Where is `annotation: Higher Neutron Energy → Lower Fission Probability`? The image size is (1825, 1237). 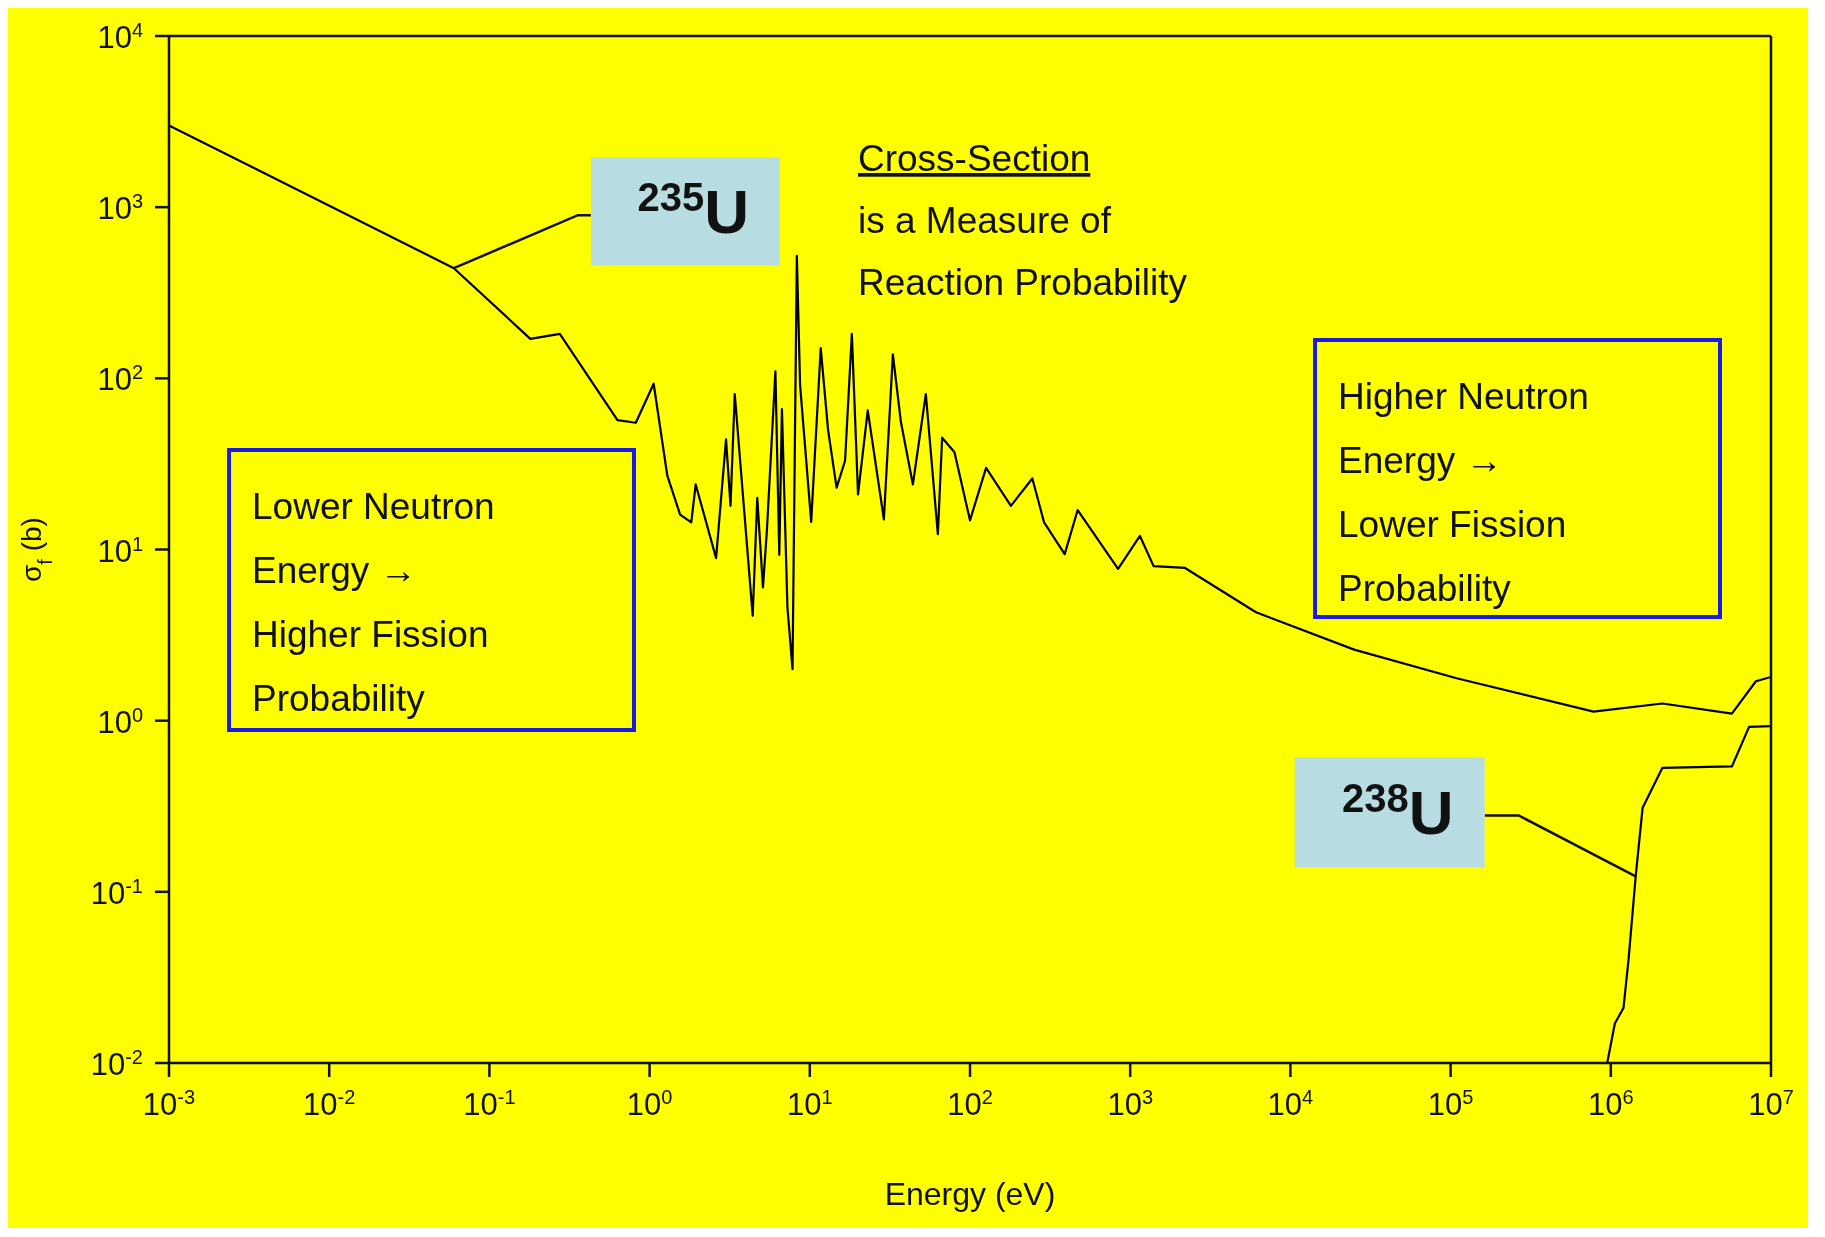 annotation: Higher Neutron Energy → Lower Fission Probability is located at coordinates (1463, 492).